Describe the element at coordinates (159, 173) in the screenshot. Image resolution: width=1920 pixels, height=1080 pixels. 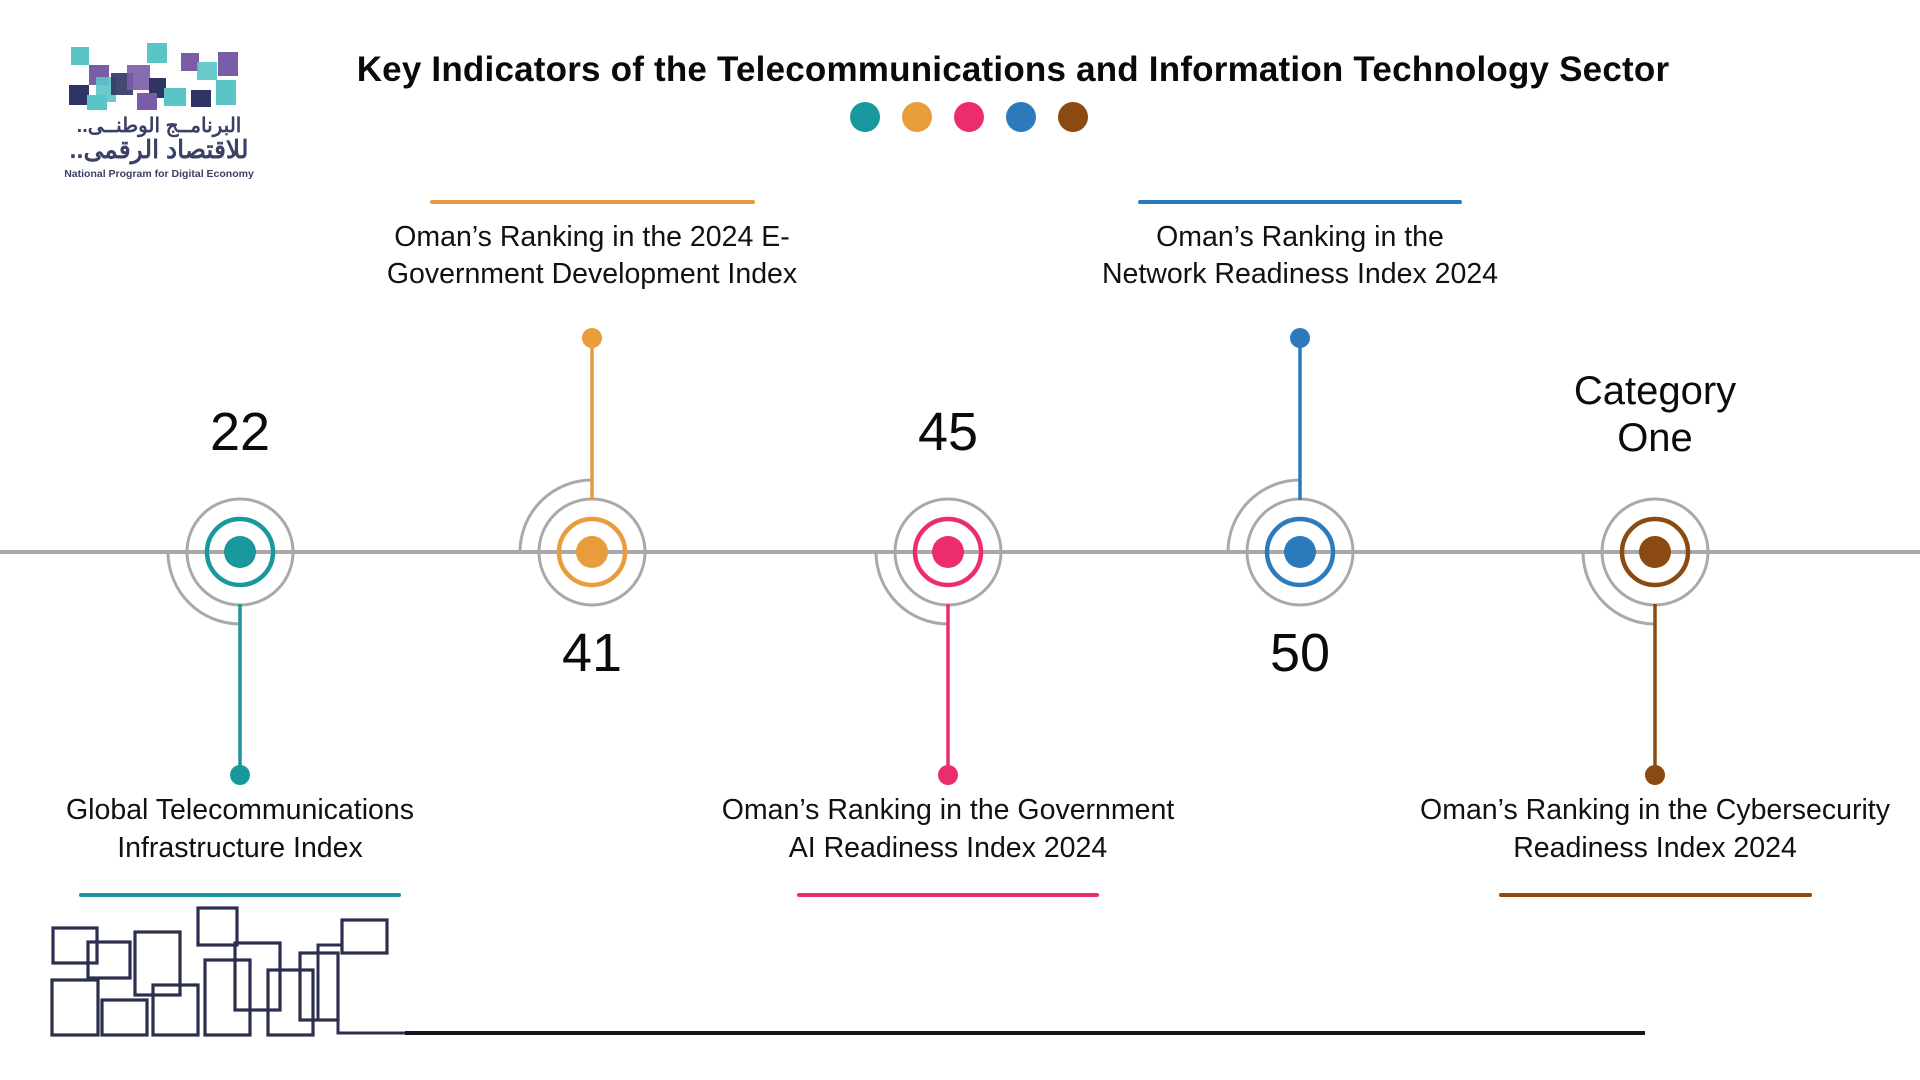
I see `logo-tagline: National Program for Digital Economy` at that location.